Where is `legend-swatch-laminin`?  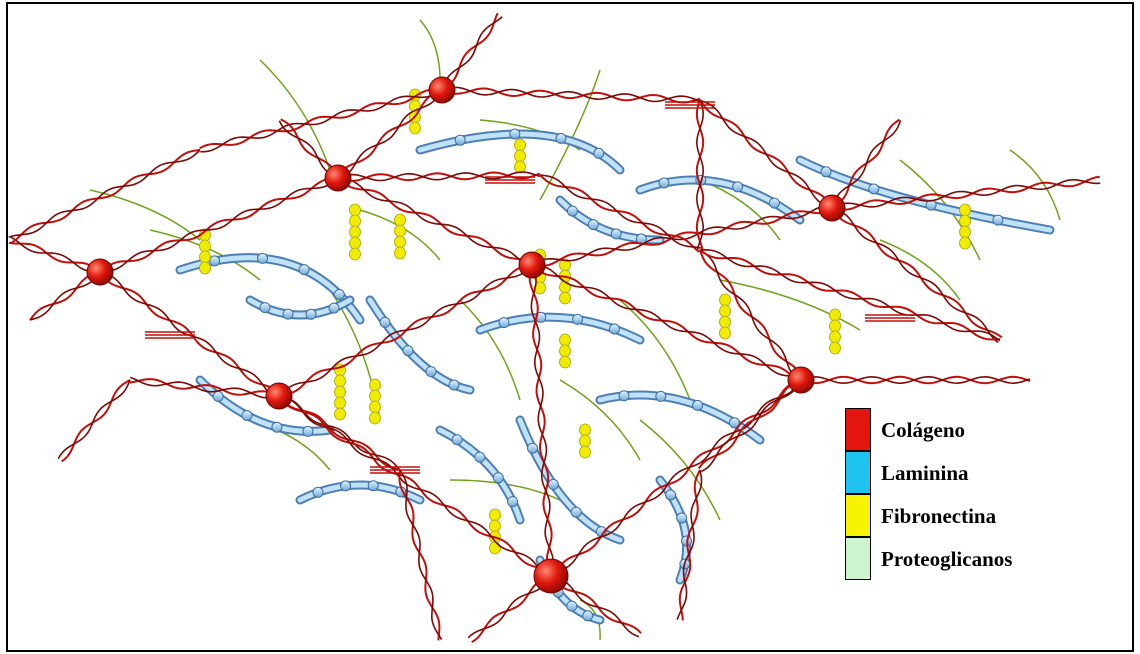 legend-swatch-laminin is located at coordinates (858, 472).